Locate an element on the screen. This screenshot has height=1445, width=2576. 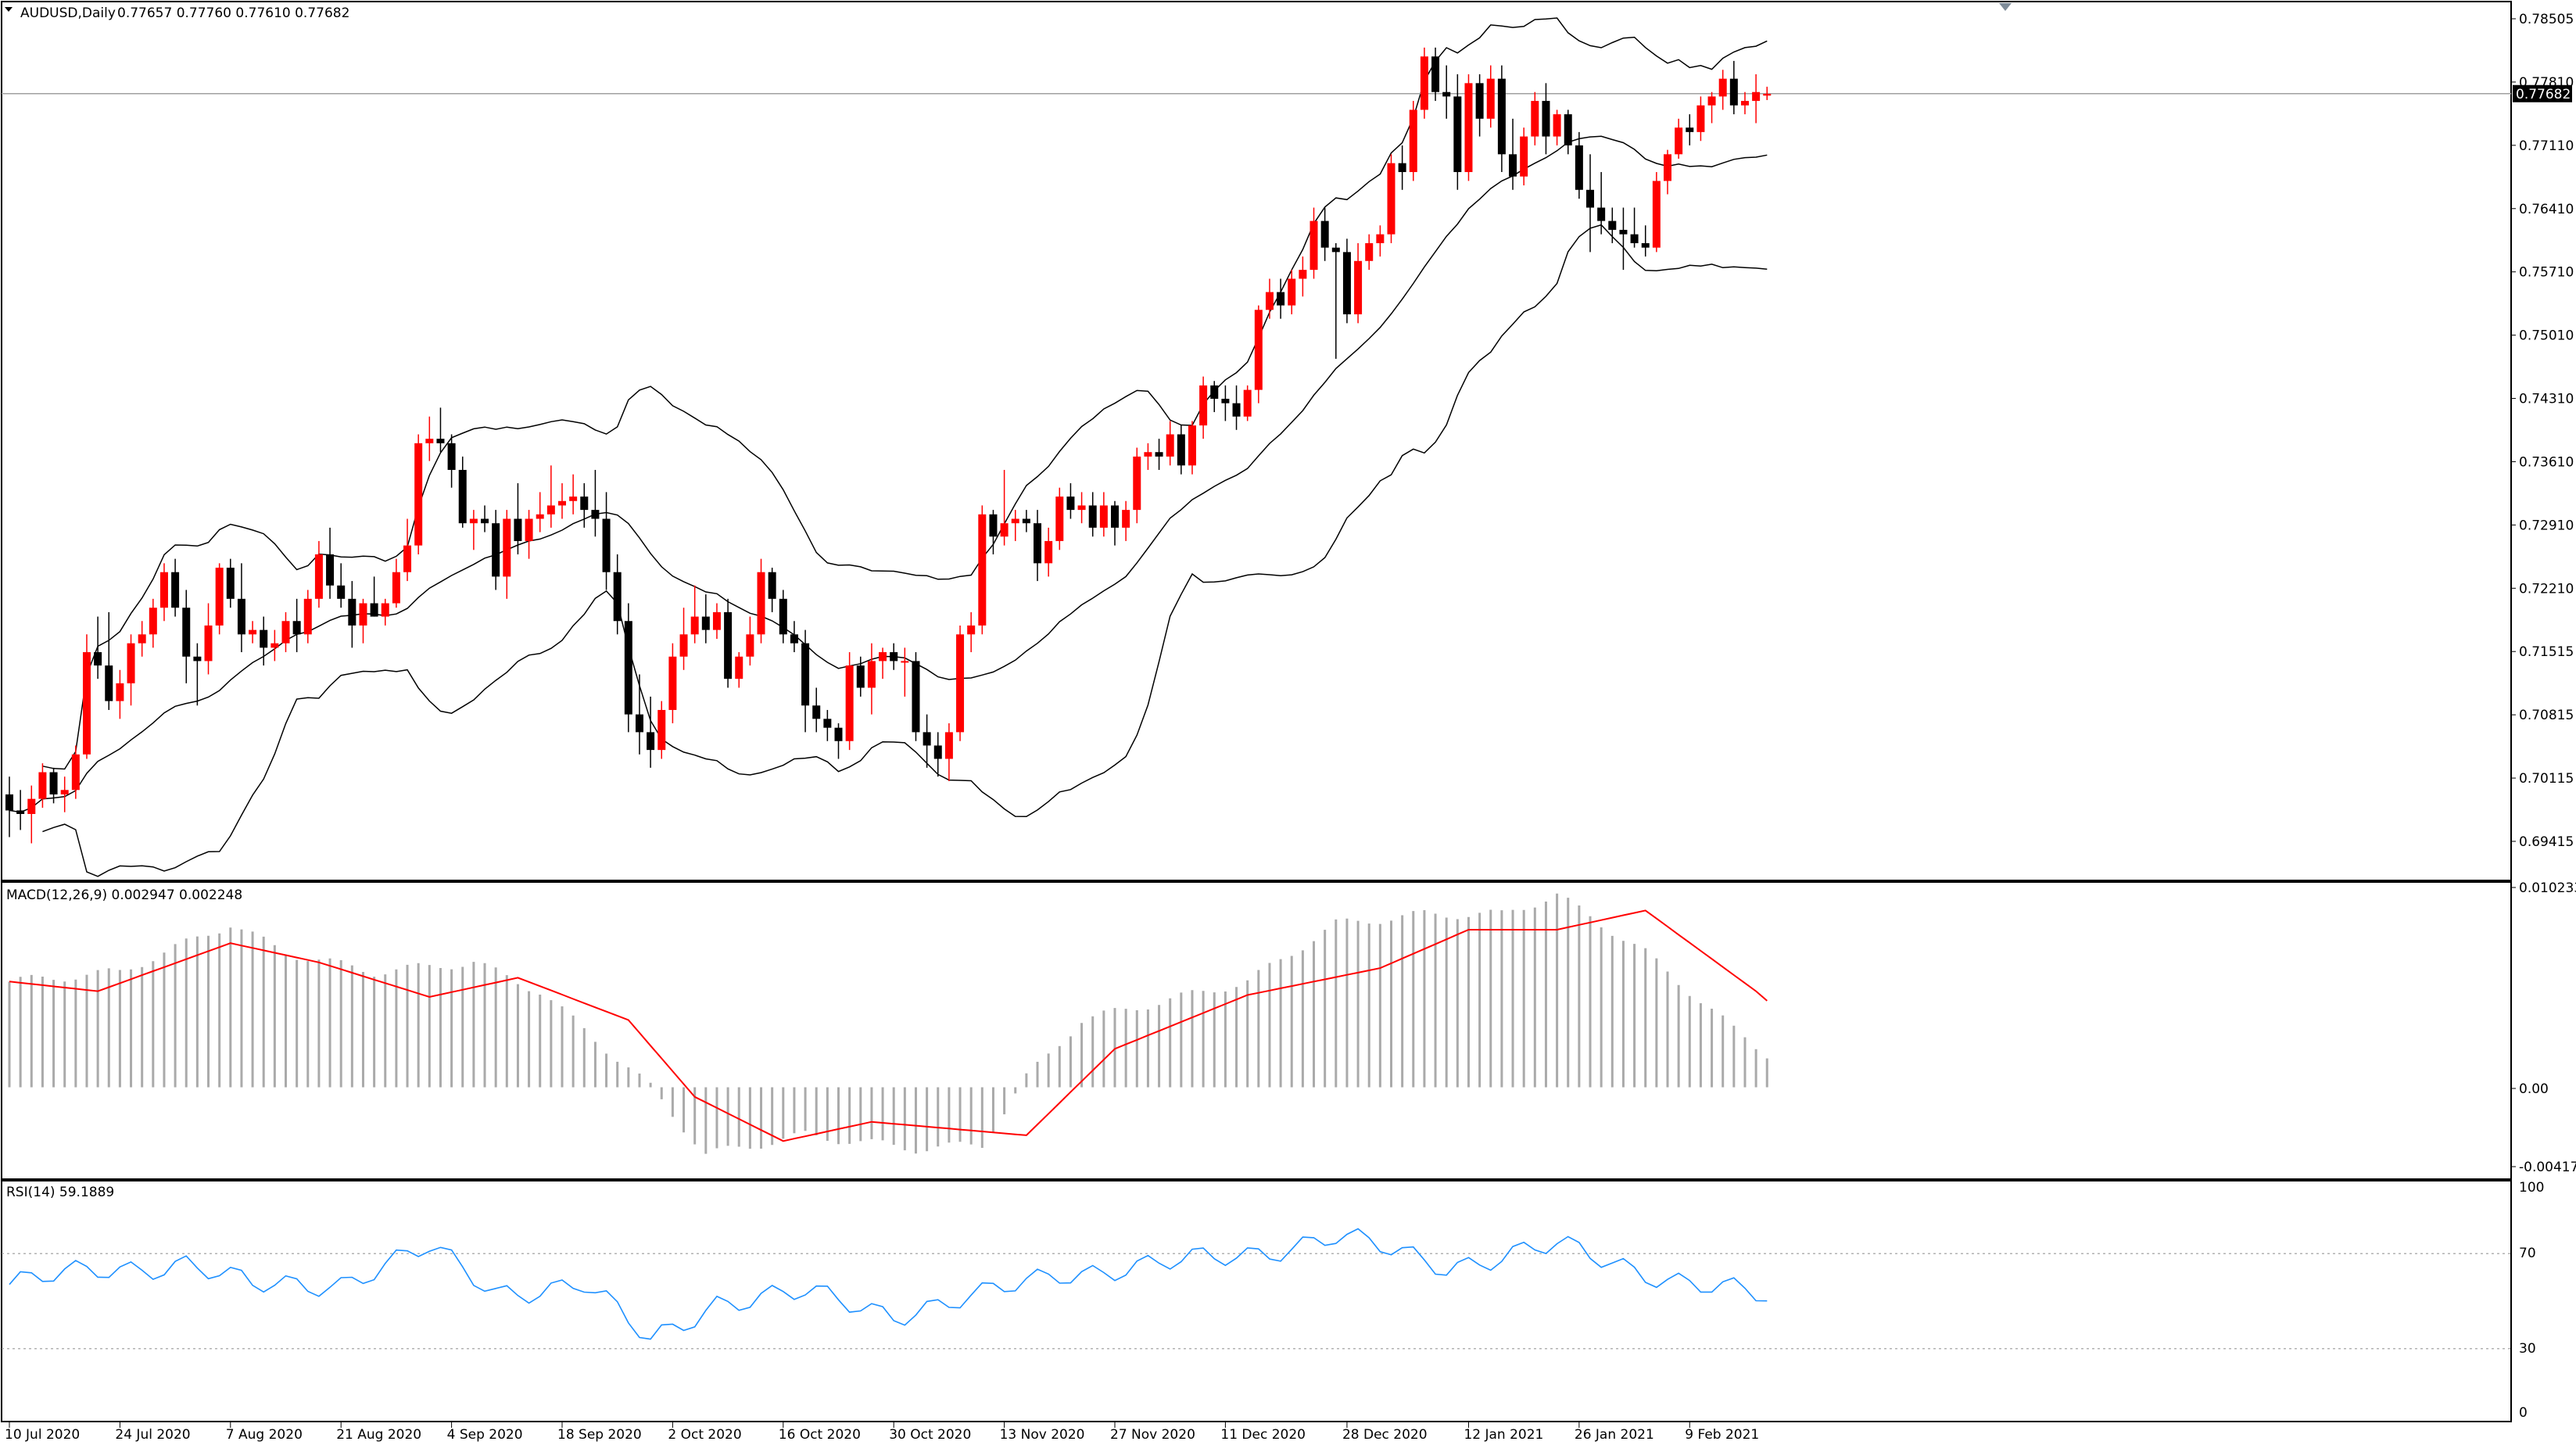
collapse-arrow-icon is located at coordinates (9, 9).